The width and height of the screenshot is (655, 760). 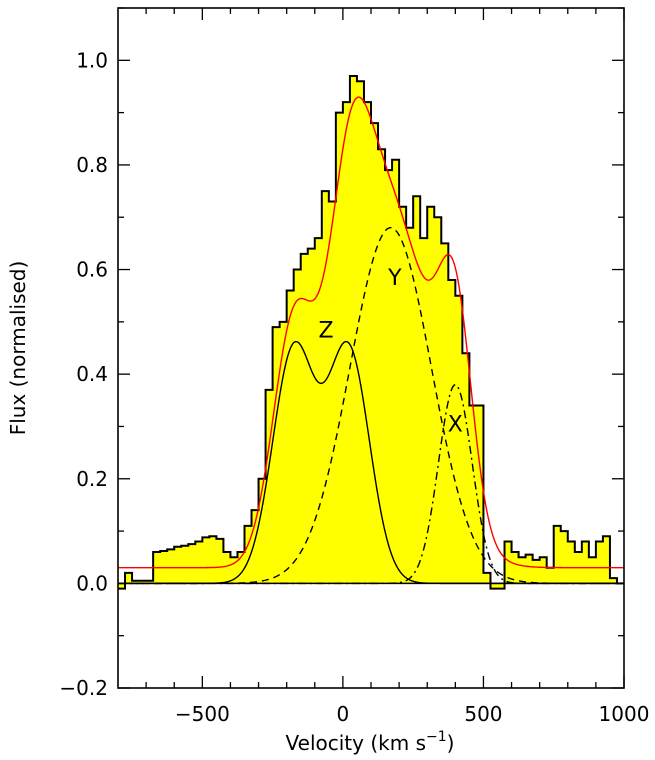 I want to click on y-axis-title: Flux (normalised), so click(x=18, y=348).